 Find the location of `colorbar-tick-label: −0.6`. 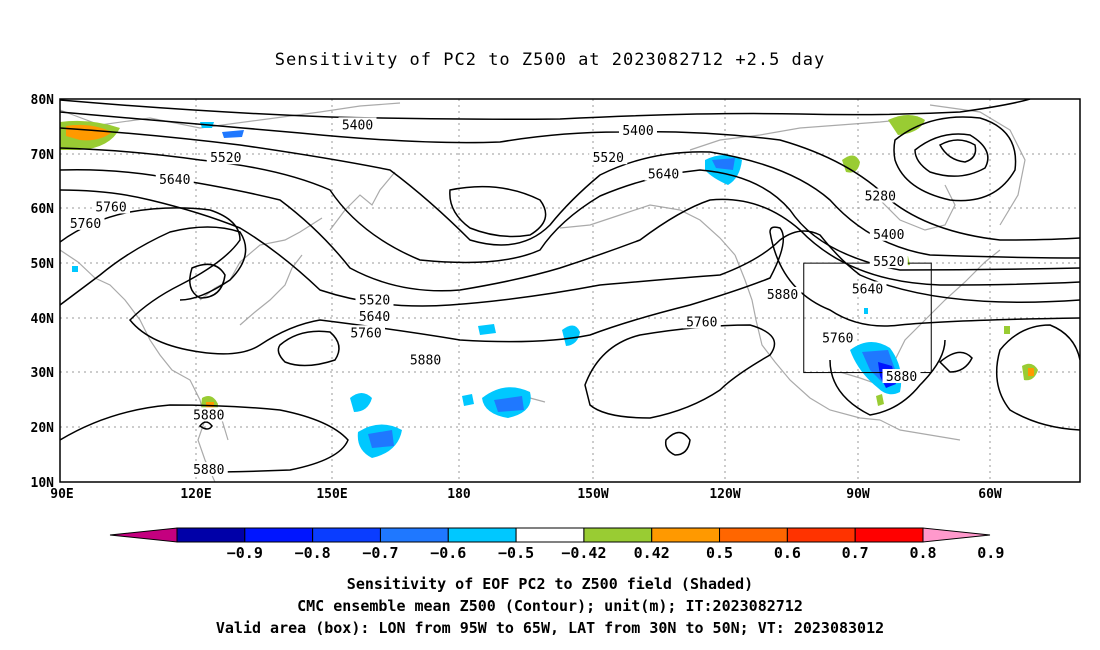

colorbar-tick-label: −0.6 is located at coordinates (448, 553).